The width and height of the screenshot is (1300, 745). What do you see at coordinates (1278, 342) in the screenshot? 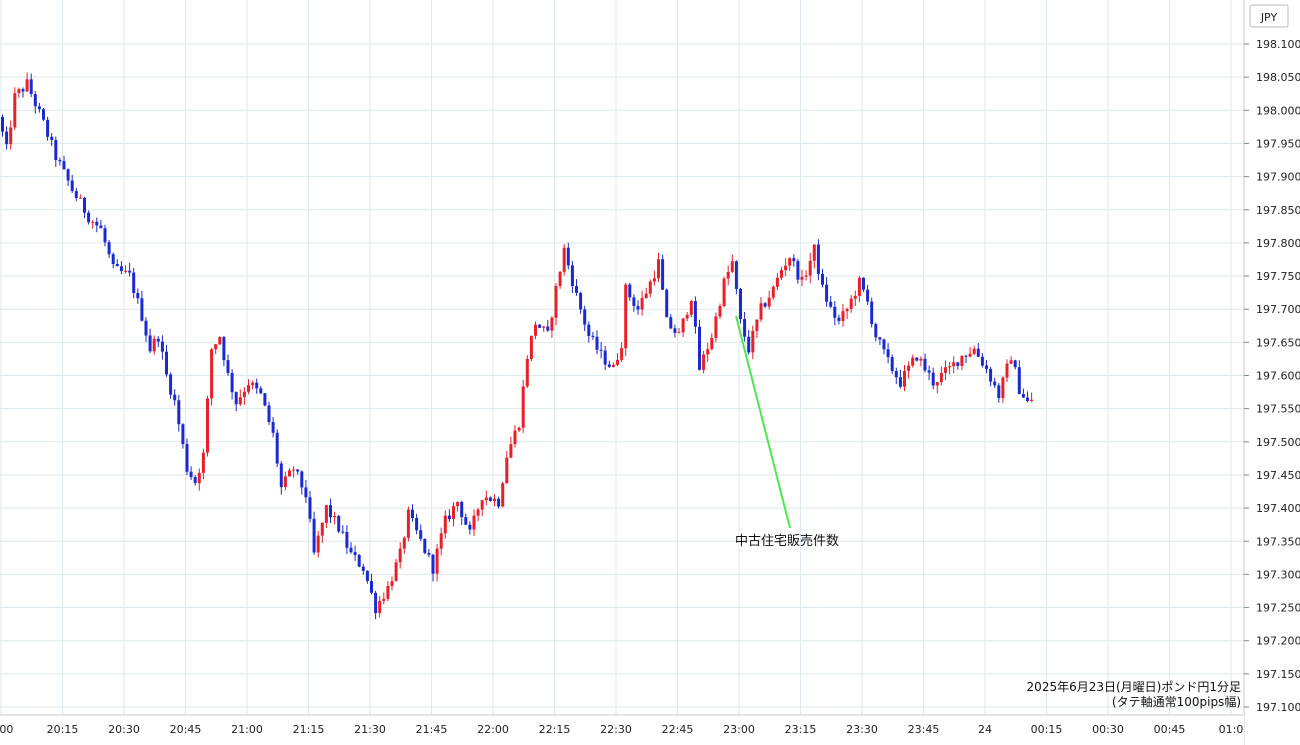
I see `y-tick-label: 197.650` at bounding box center [1278, 342].